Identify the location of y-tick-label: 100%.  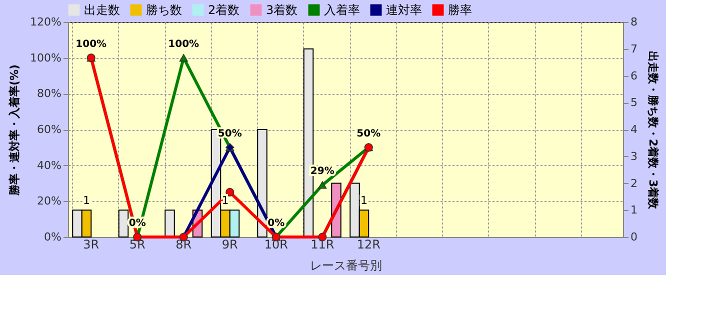
(46, 57).